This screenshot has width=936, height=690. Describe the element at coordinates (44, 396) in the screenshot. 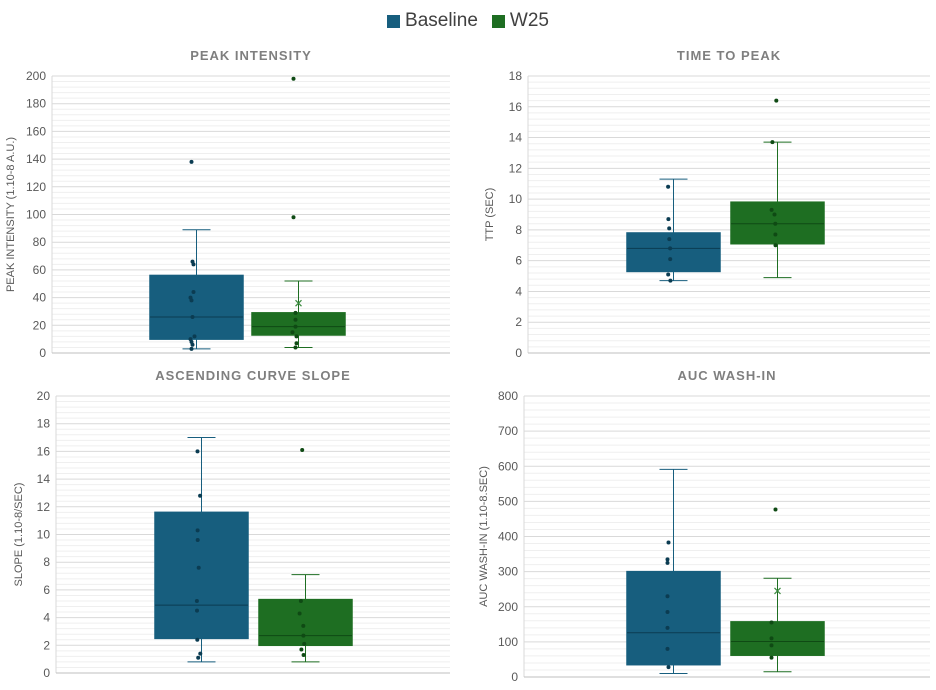

I see `y-tick-label: 20` at that location.